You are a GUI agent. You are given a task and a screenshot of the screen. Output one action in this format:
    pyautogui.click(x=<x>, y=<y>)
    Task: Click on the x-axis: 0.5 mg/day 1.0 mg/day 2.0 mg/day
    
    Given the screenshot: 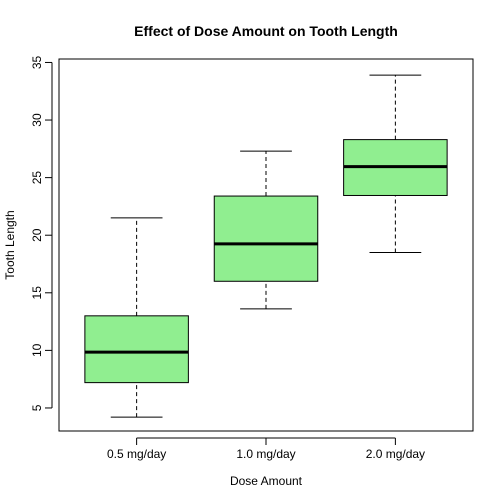 What is the action you would take?
    pyautogui.click(x=266, y=449)
    